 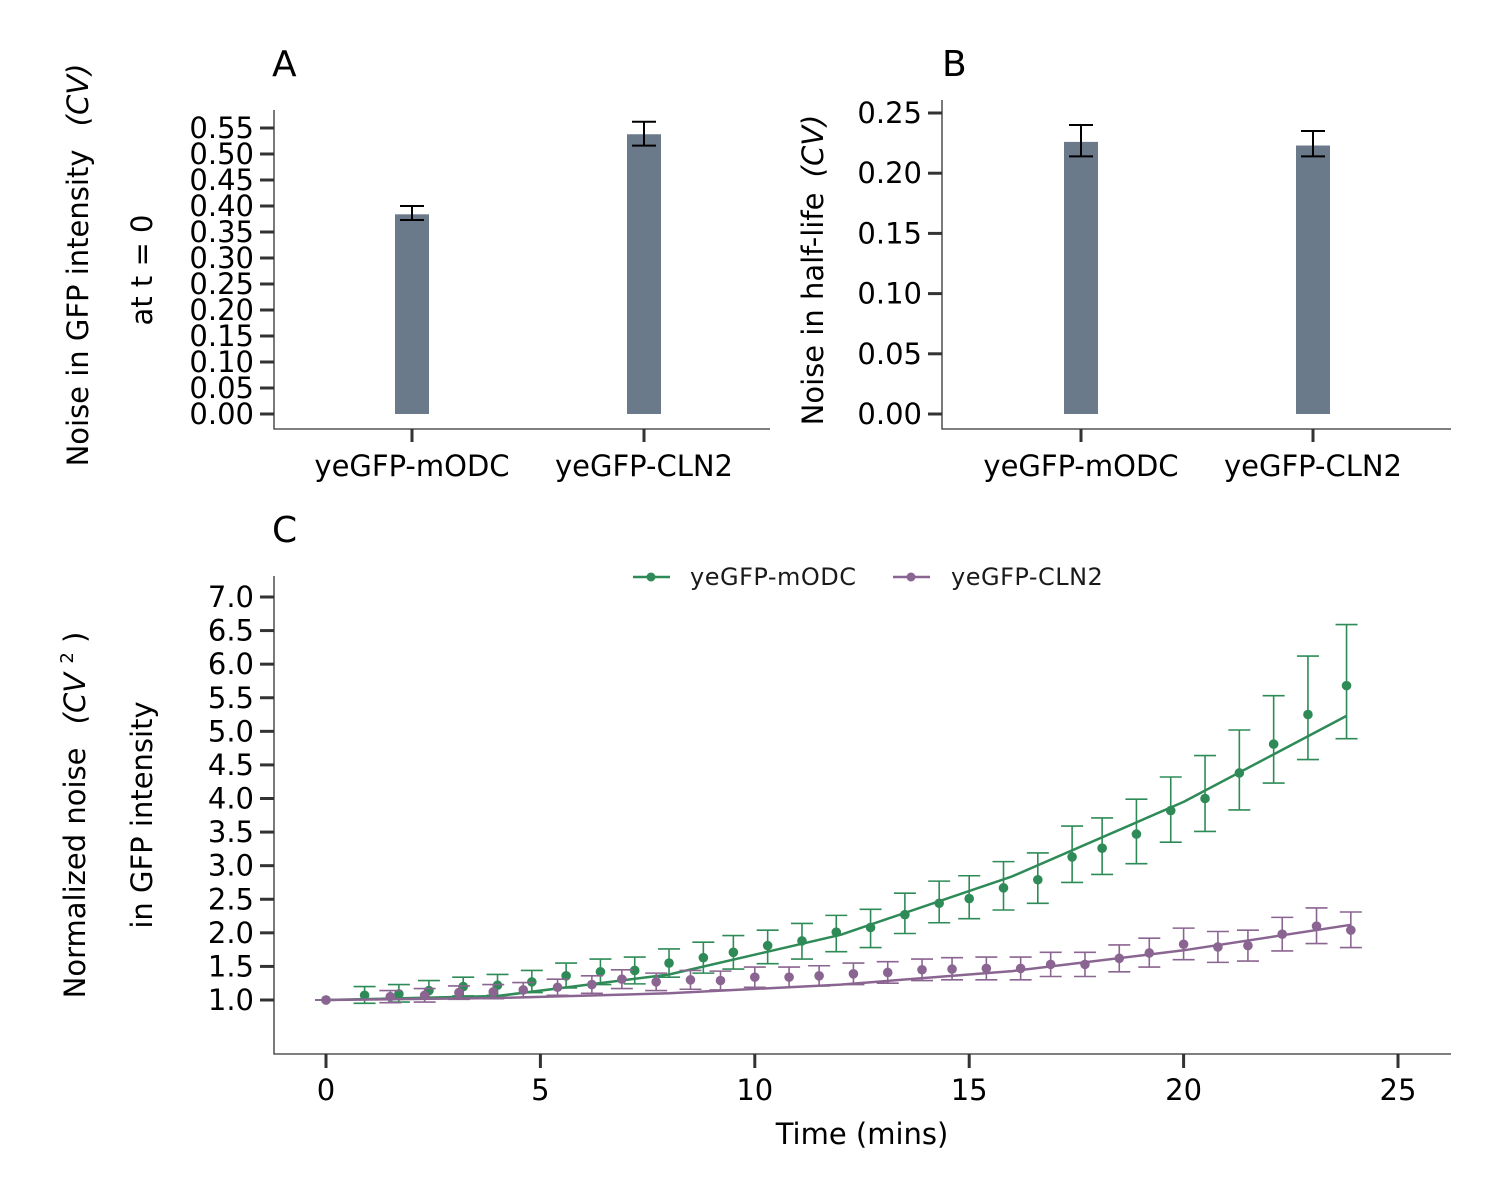 What do you see at coordinates (231, 631) in the screenshot?
I see `y-tick-label: 6.5` at bounding box center [231, 631].